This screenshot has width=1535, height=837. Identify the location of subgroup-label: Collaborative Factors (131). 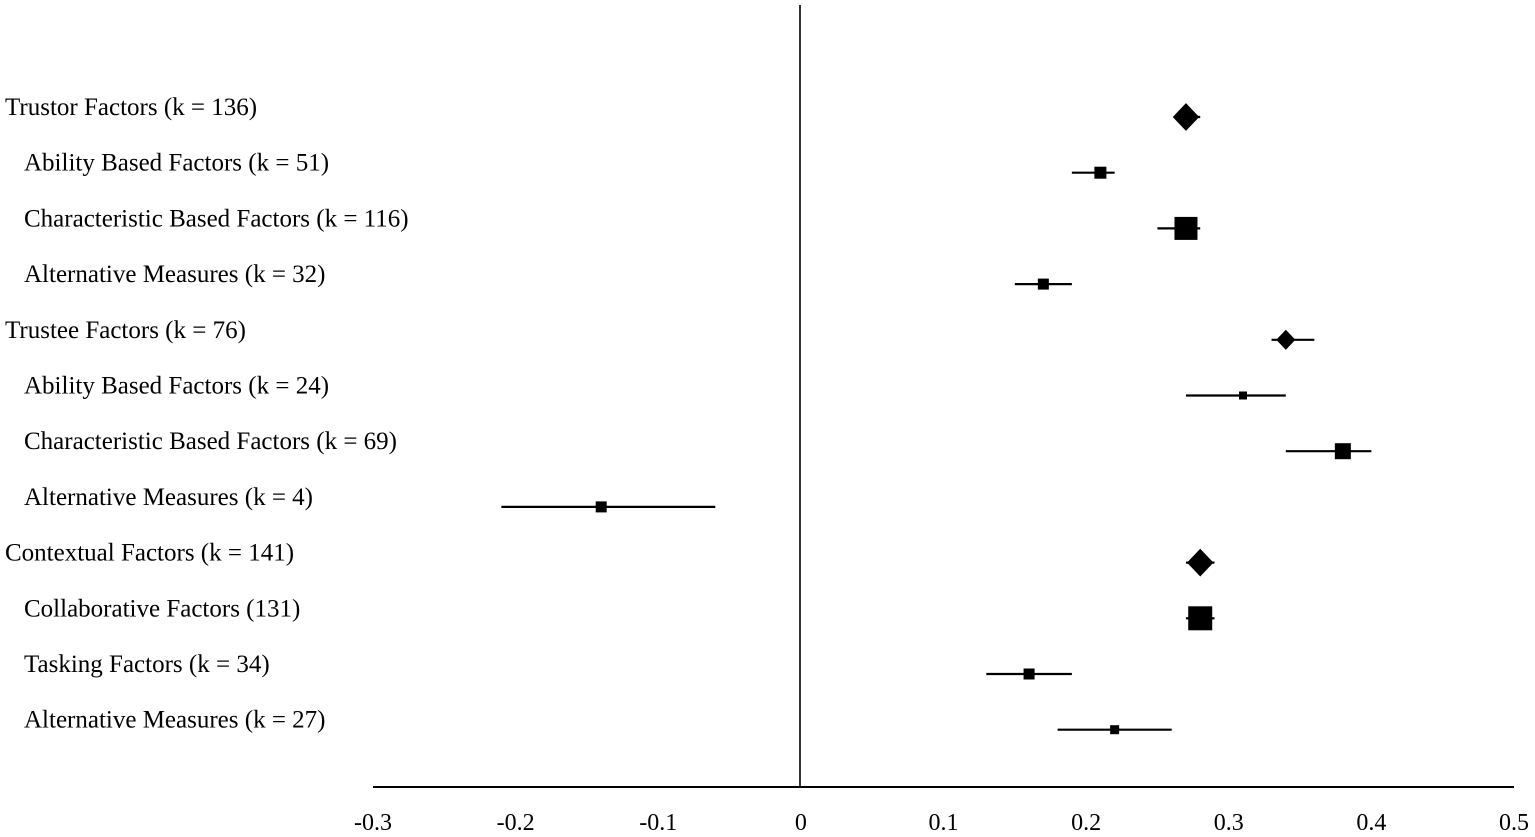
(162, 608).